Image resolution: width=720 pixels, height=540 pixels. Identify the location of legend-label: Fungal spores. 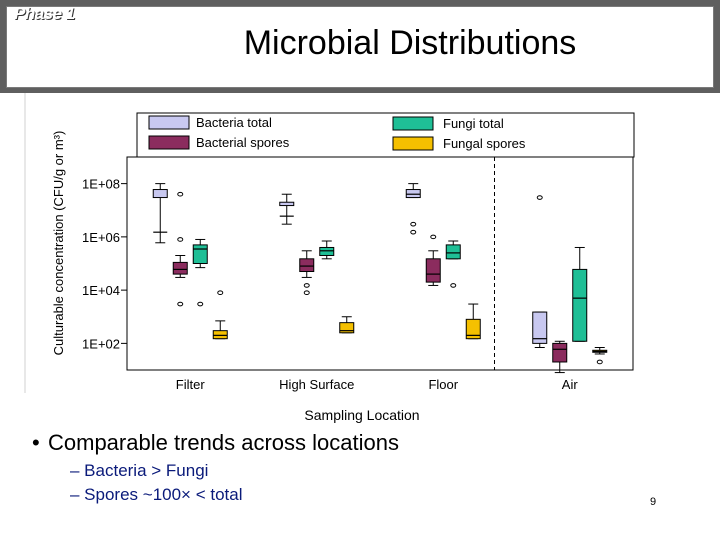
(484, 143).